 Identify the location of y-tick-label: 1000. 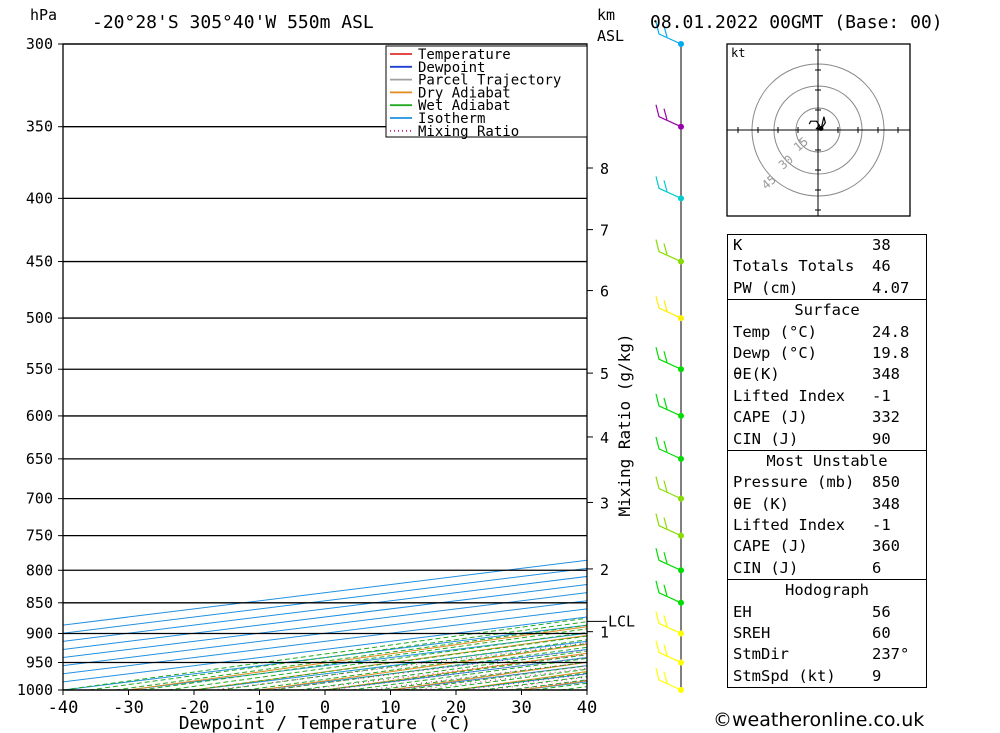
(35, 690).